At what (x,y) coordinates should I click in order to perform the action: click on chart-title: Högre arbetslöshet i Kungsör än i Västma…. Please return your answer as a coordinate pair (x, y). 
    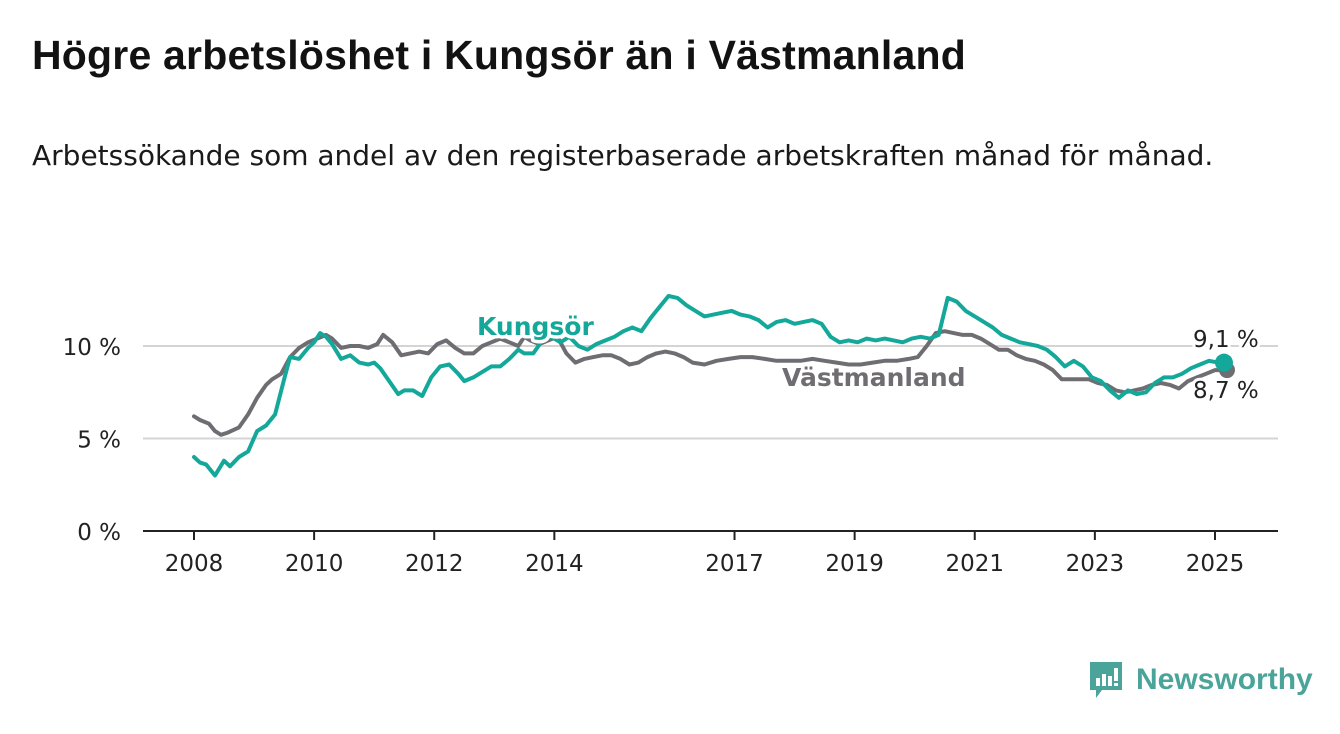
    Looking at the image, I should click on (499, 55).